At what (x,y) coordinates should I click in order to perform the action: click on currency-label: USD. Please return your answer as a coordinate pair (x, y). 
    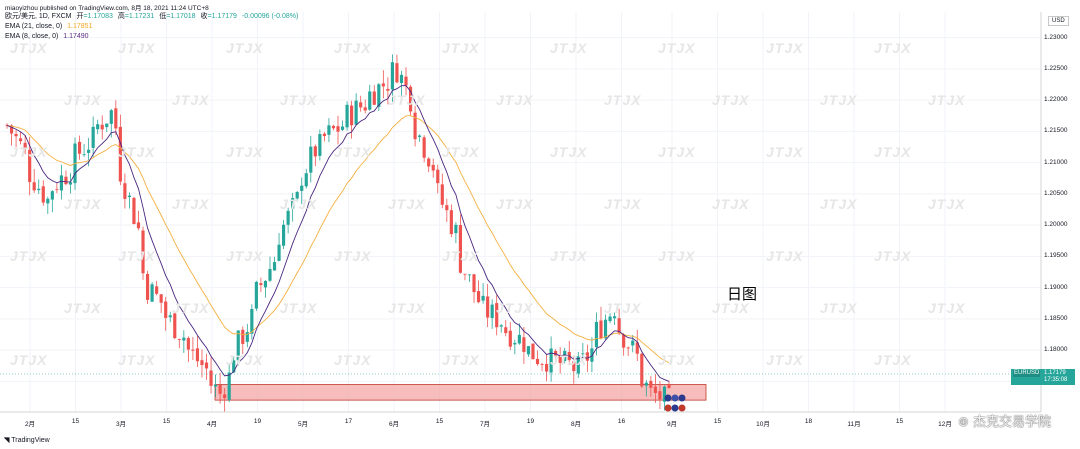
    Looking at the image, I should click on (1058, 21).